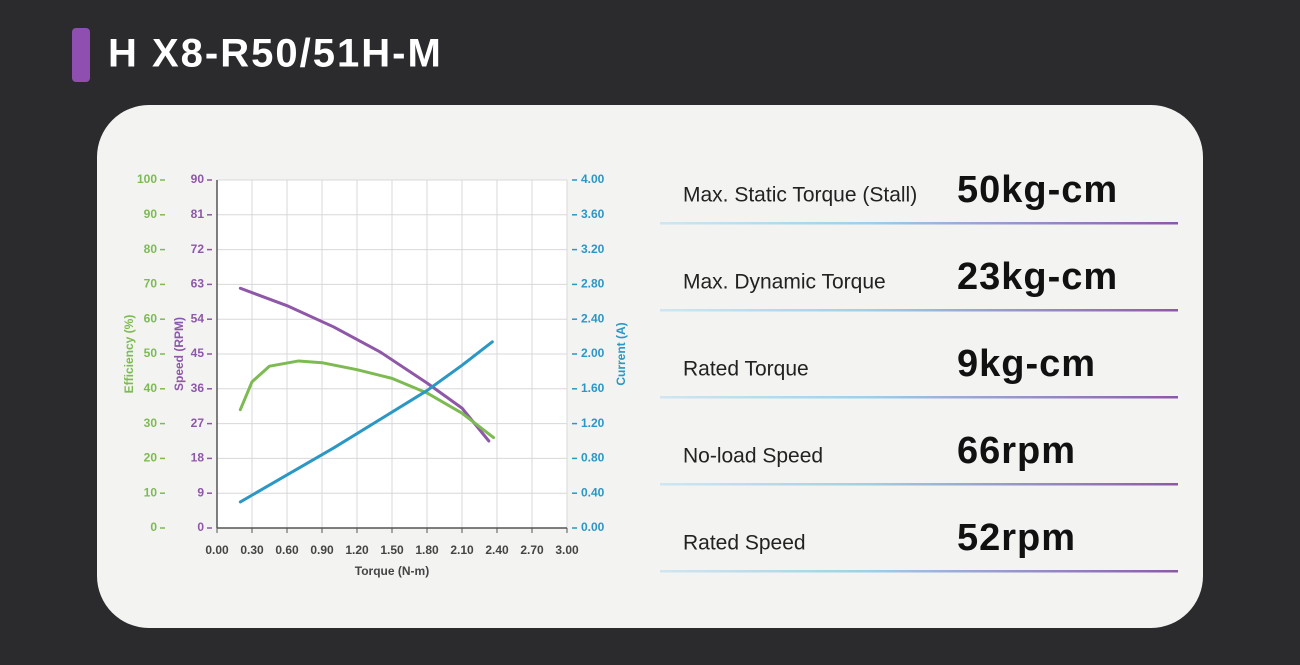 The image size is (1300, 665). What do you see at coordinates (200, 492) in the screenshot?
I see `y-tick-label: 9` at bounding box center [200, 492].